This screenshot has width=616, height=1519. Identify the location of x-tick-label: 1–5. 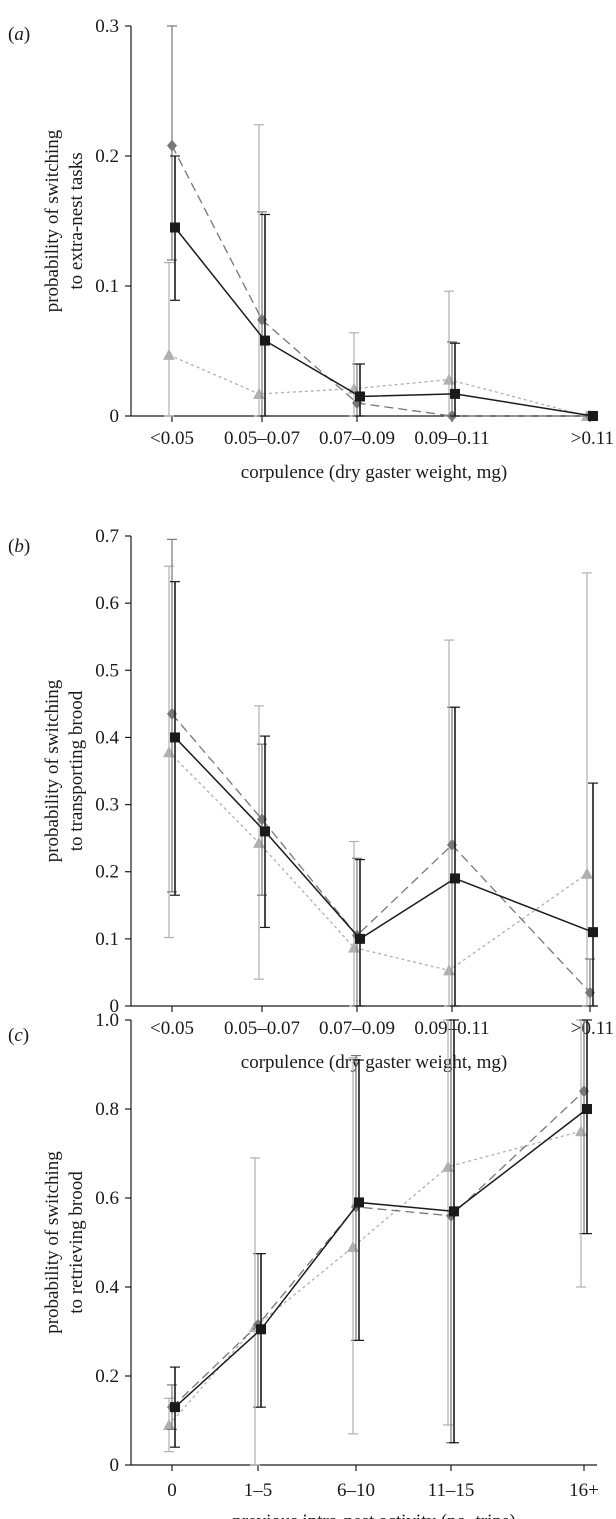
(258, 1490).